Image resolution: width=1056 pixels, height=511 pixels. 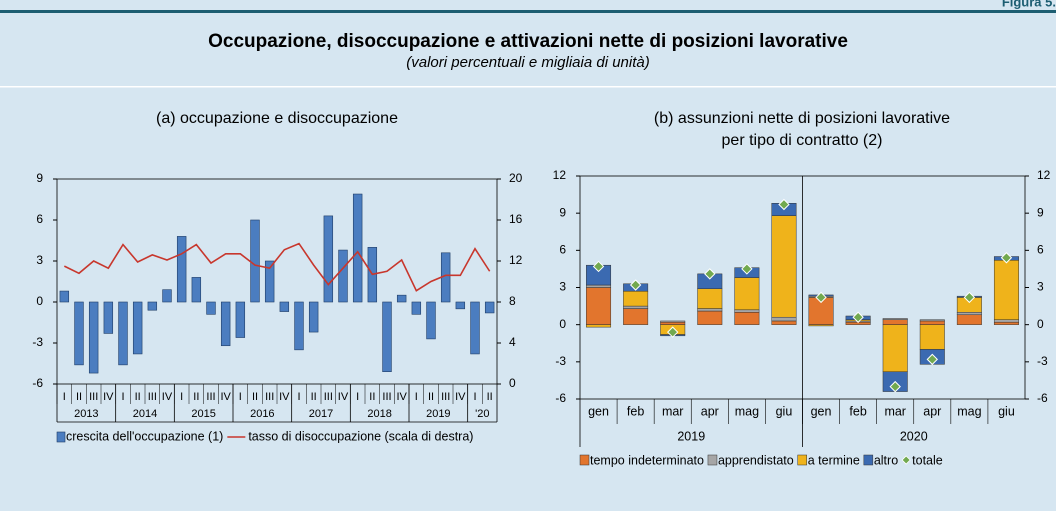 What do you see at coordinates (379, 414) in the screenshot?
I see `year-label: 2018` at bounding box center [379, 414].